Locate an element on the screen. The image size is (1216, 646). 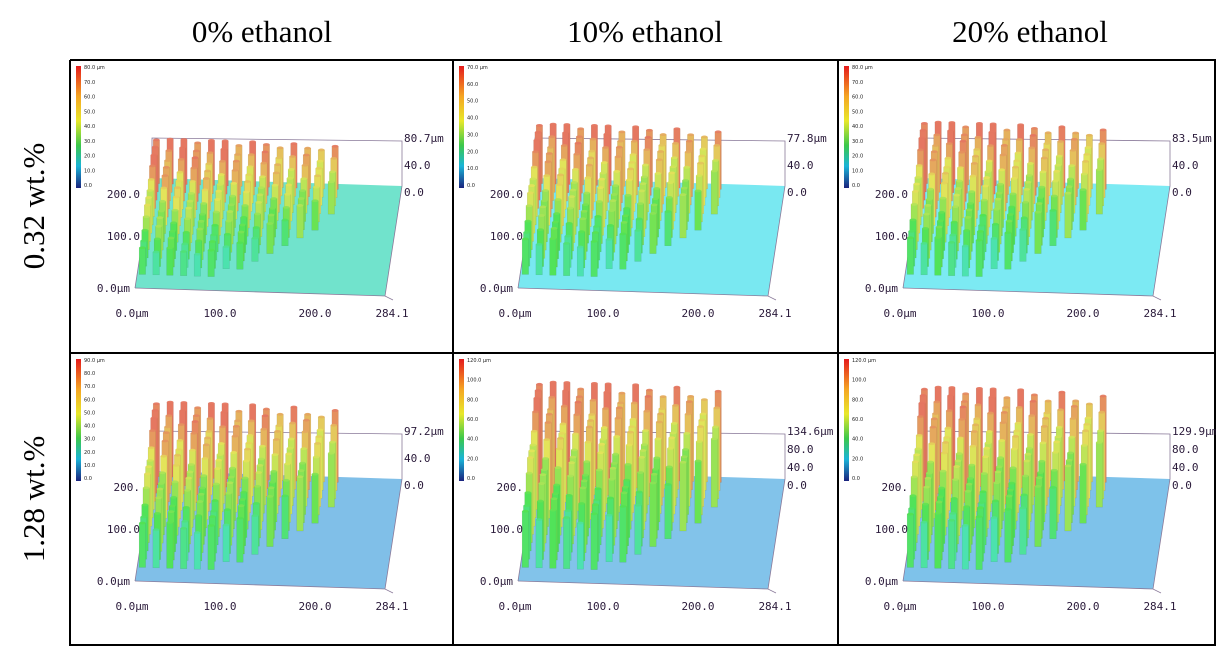
z-axis-label: 40.0 is located at coordinates (800, 467).